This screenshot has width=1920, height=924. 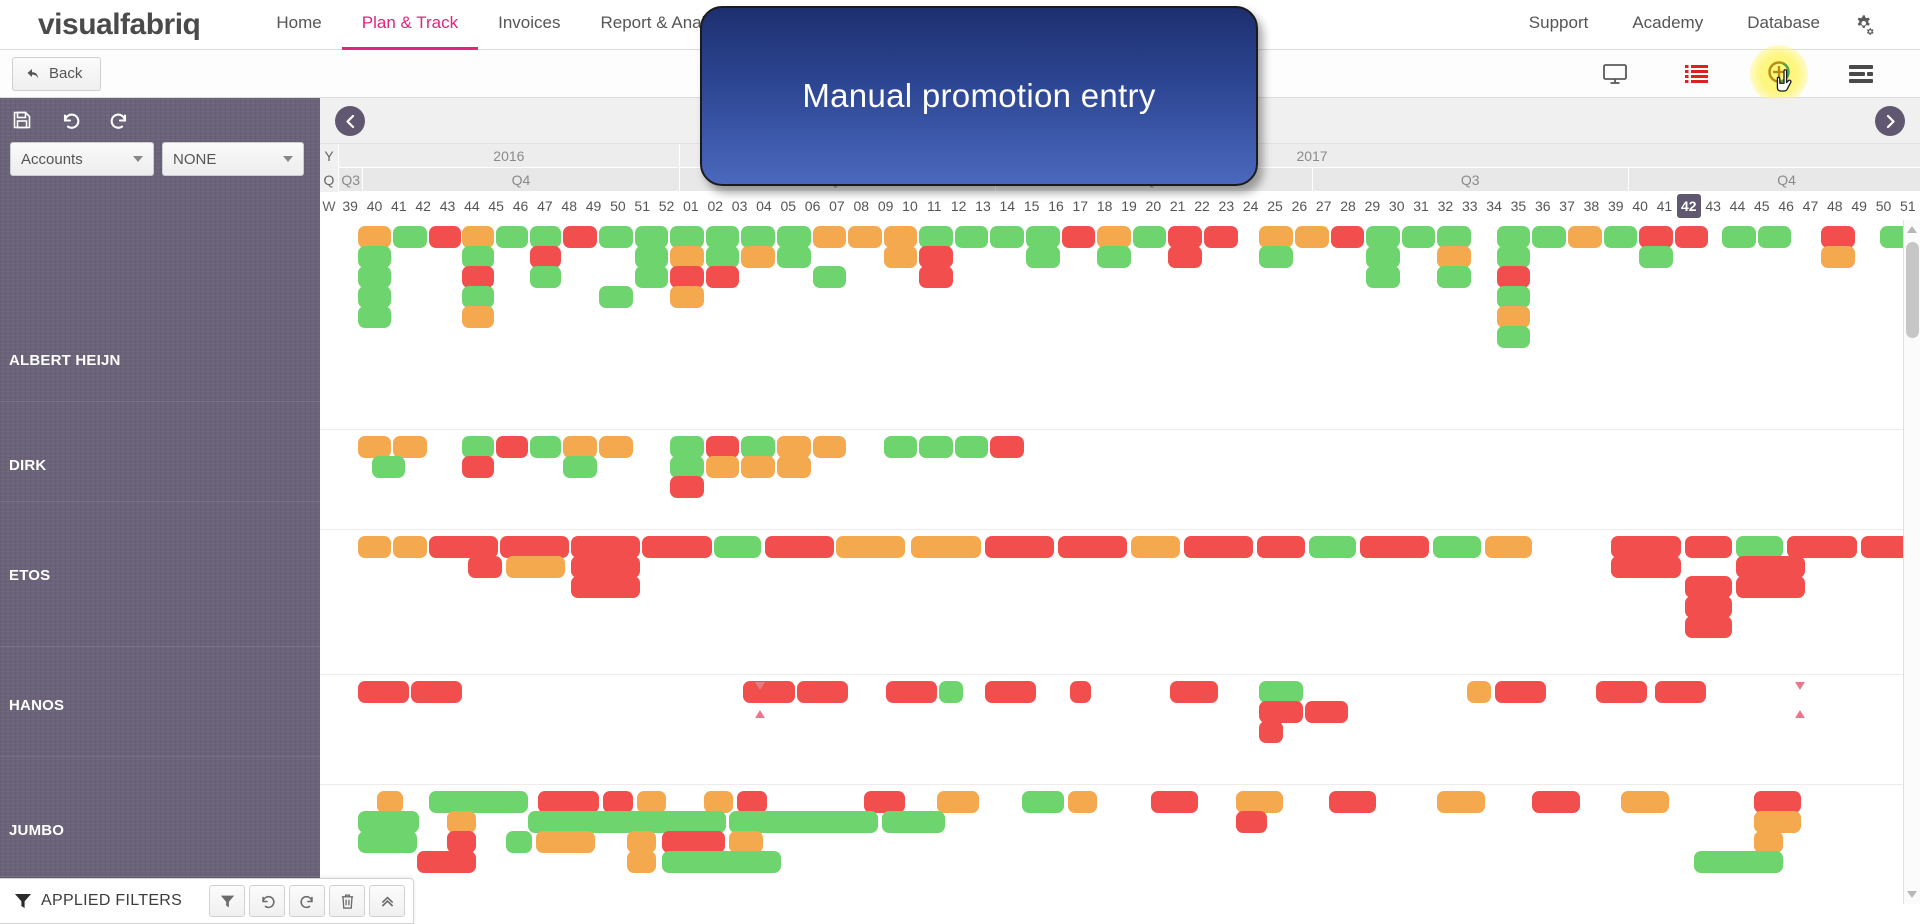 I want to click on timeline-week-35: 22, so click(x=1202, y=206).